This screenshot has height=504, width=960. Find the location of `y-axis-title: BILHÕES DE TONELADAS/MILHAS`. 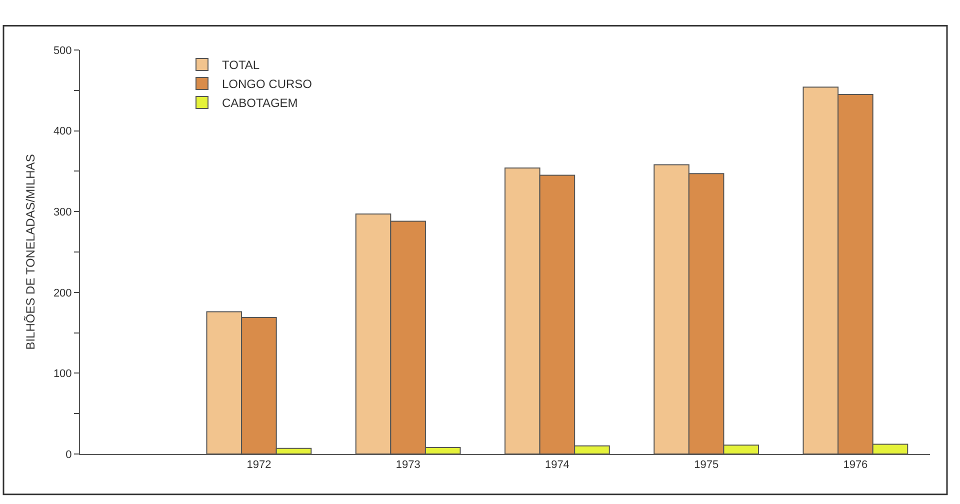

y-axis-title: BILHÕES DE TONELADAS/MILHAS is located at coordinates (31, 252).